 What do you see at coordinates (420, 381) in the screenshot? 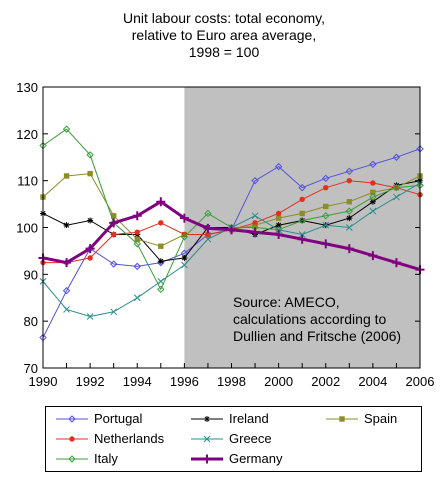
I see `x-tick-label: 2006` at bounding box center [420, 381].